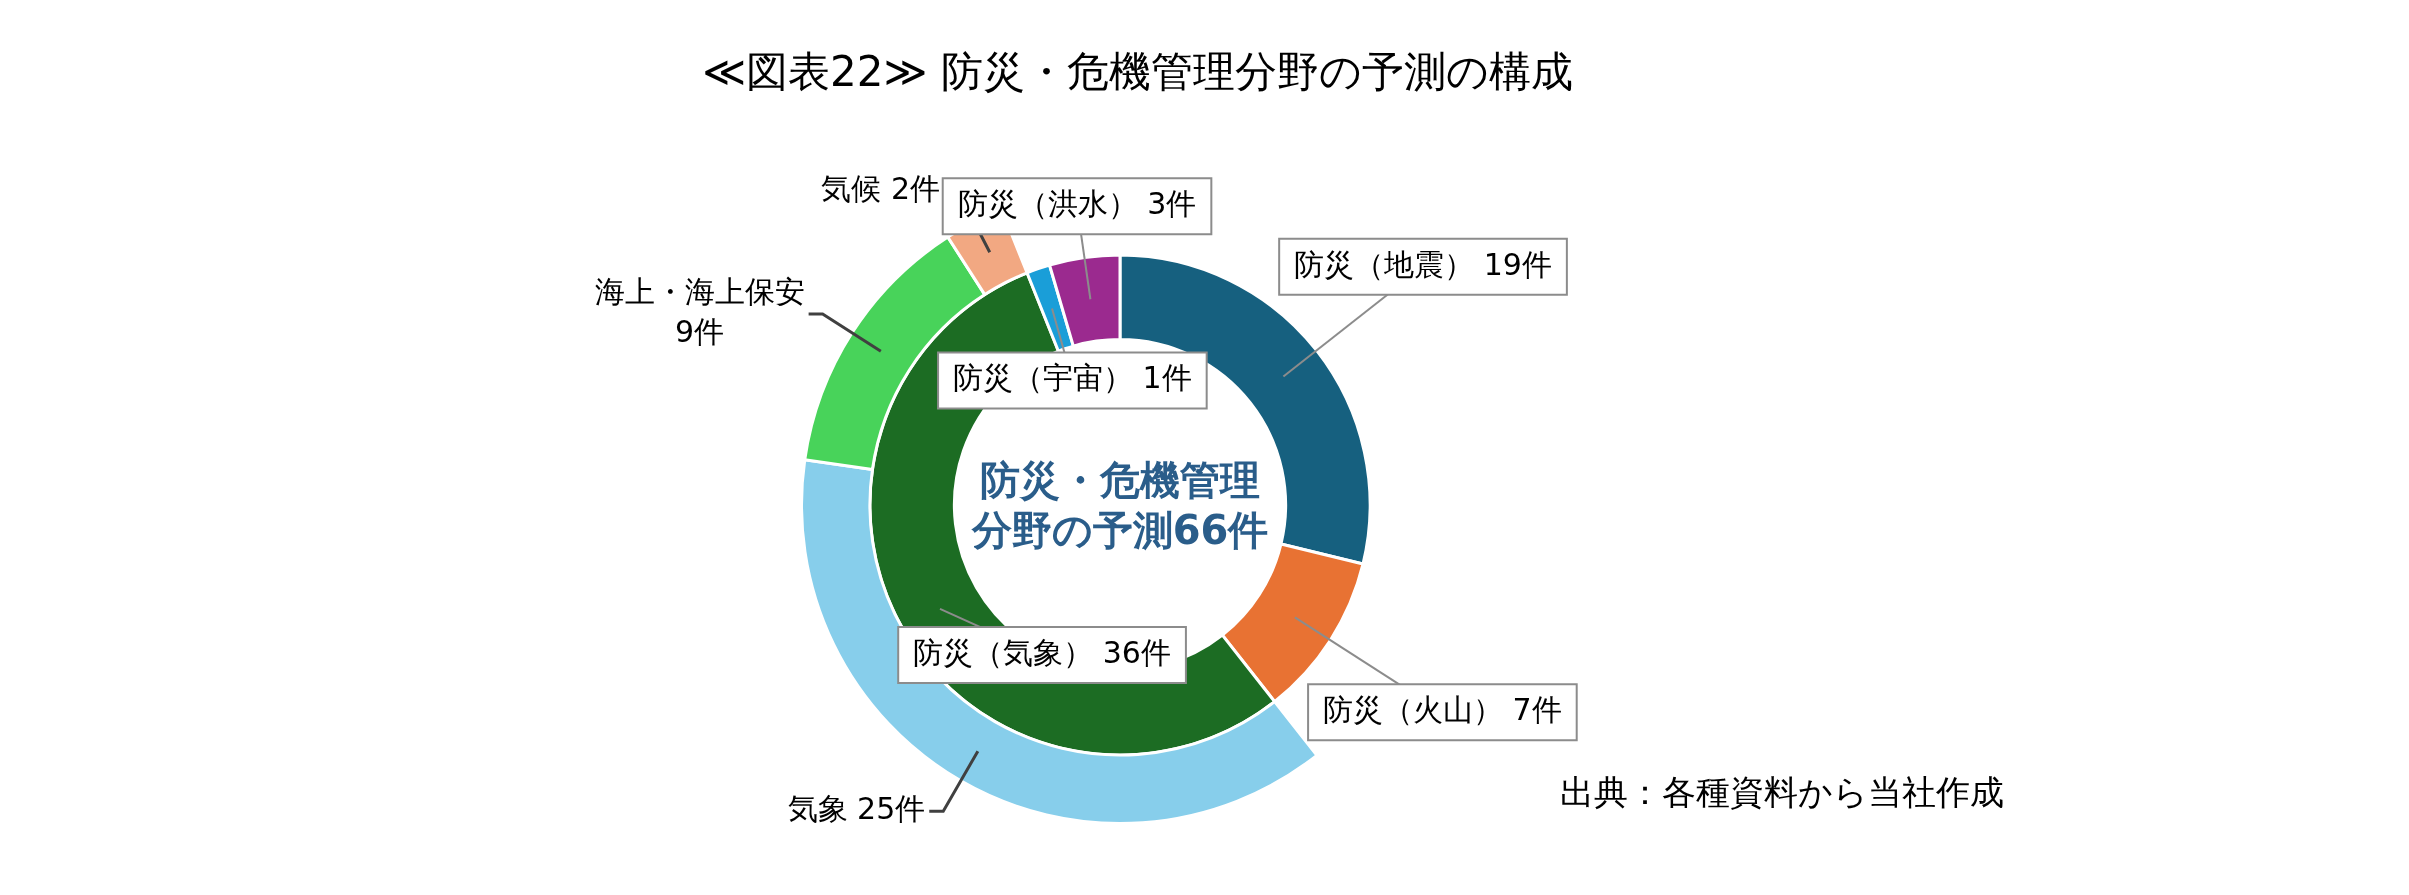 This screenshot has height=895, width=2409. What do you see at coordinates (1782, 792) in the screenshot?
I see `source-note: 出典：各種資料から当社作成` at bounding box center [1782, 792].